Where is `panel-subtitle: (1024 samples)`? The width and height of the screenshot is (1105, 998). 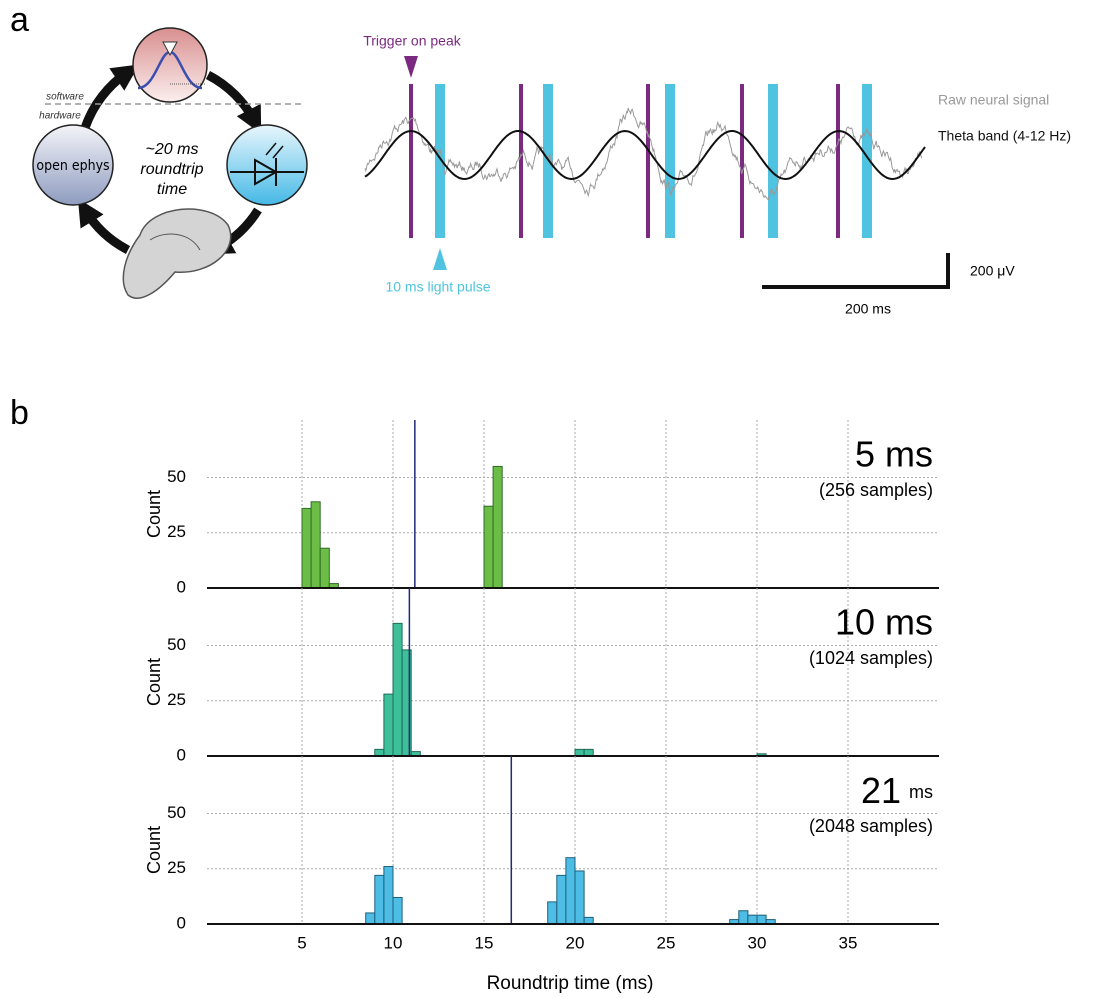 panel-subtitle: (1024 samples) is located at coordinates (871, 658).